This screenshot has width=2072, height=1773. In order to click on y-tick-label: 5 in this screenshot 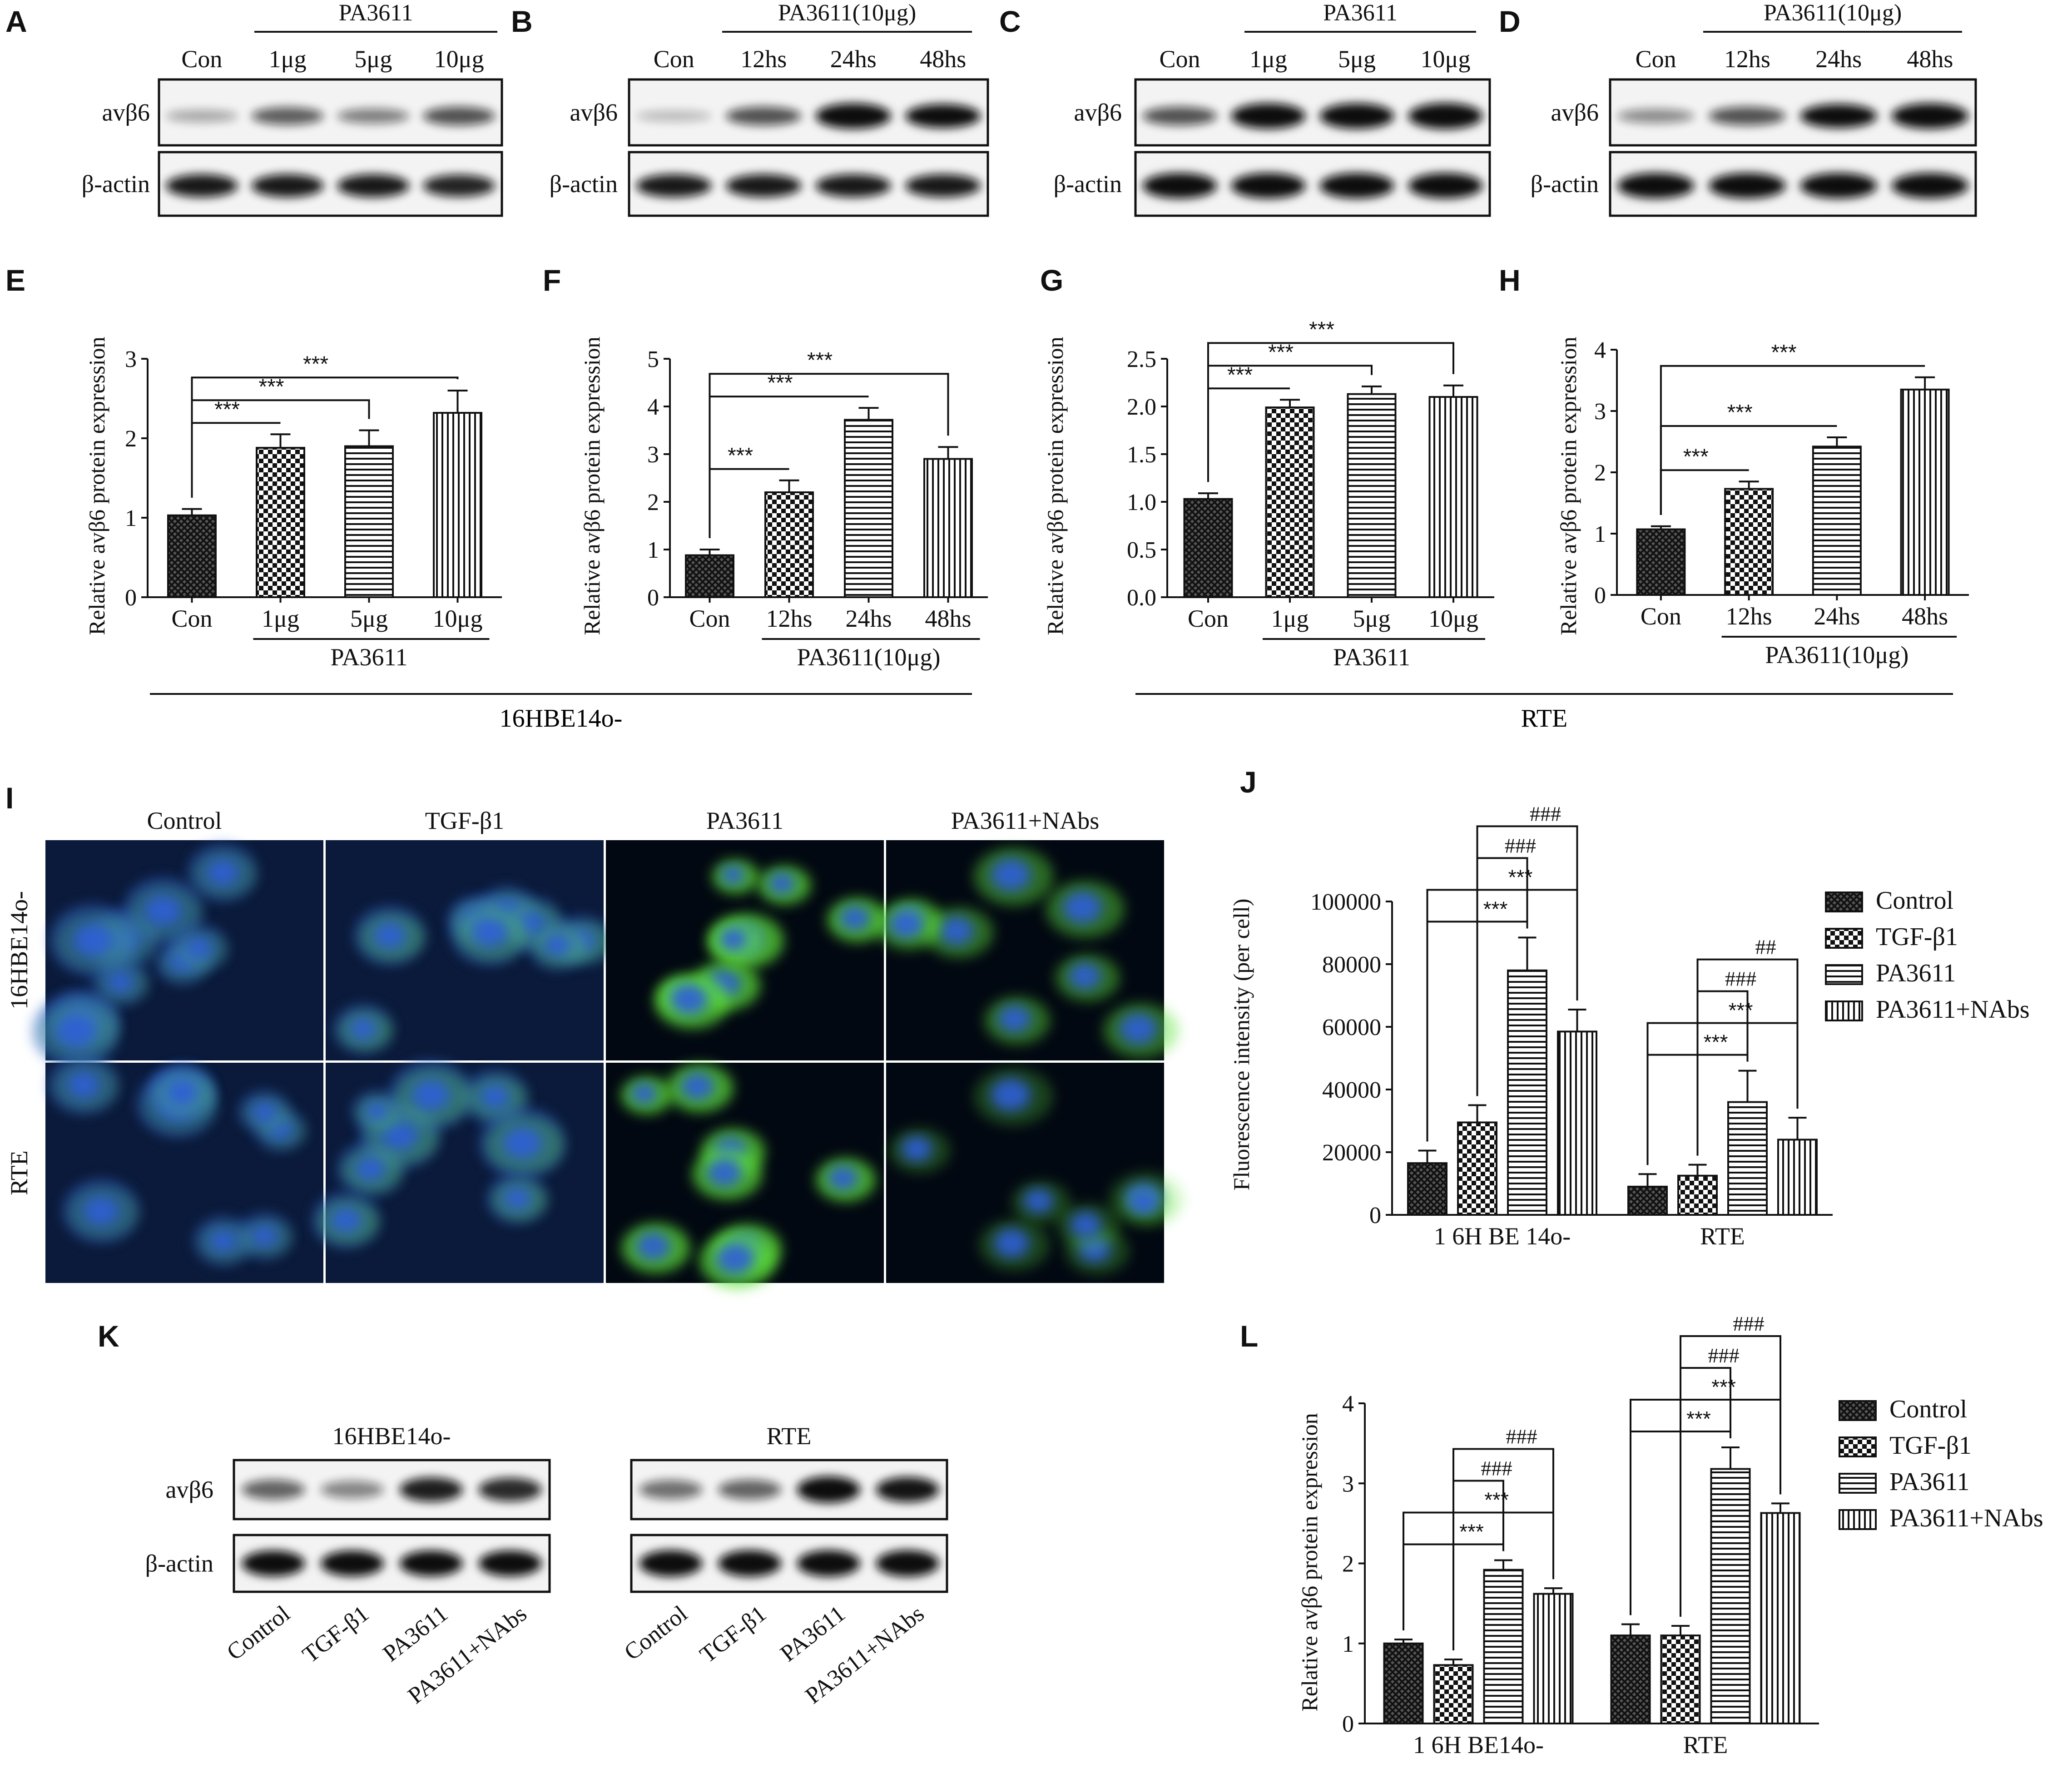, I will do `click(653, 359)`.